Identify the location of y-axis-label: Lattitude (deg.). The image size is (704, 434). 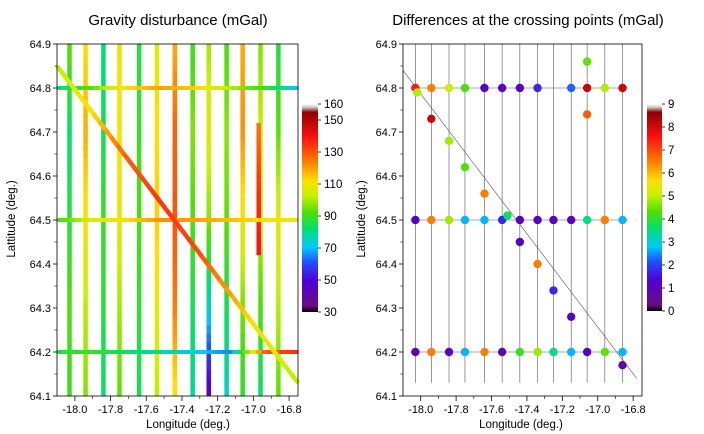
(12, 219).